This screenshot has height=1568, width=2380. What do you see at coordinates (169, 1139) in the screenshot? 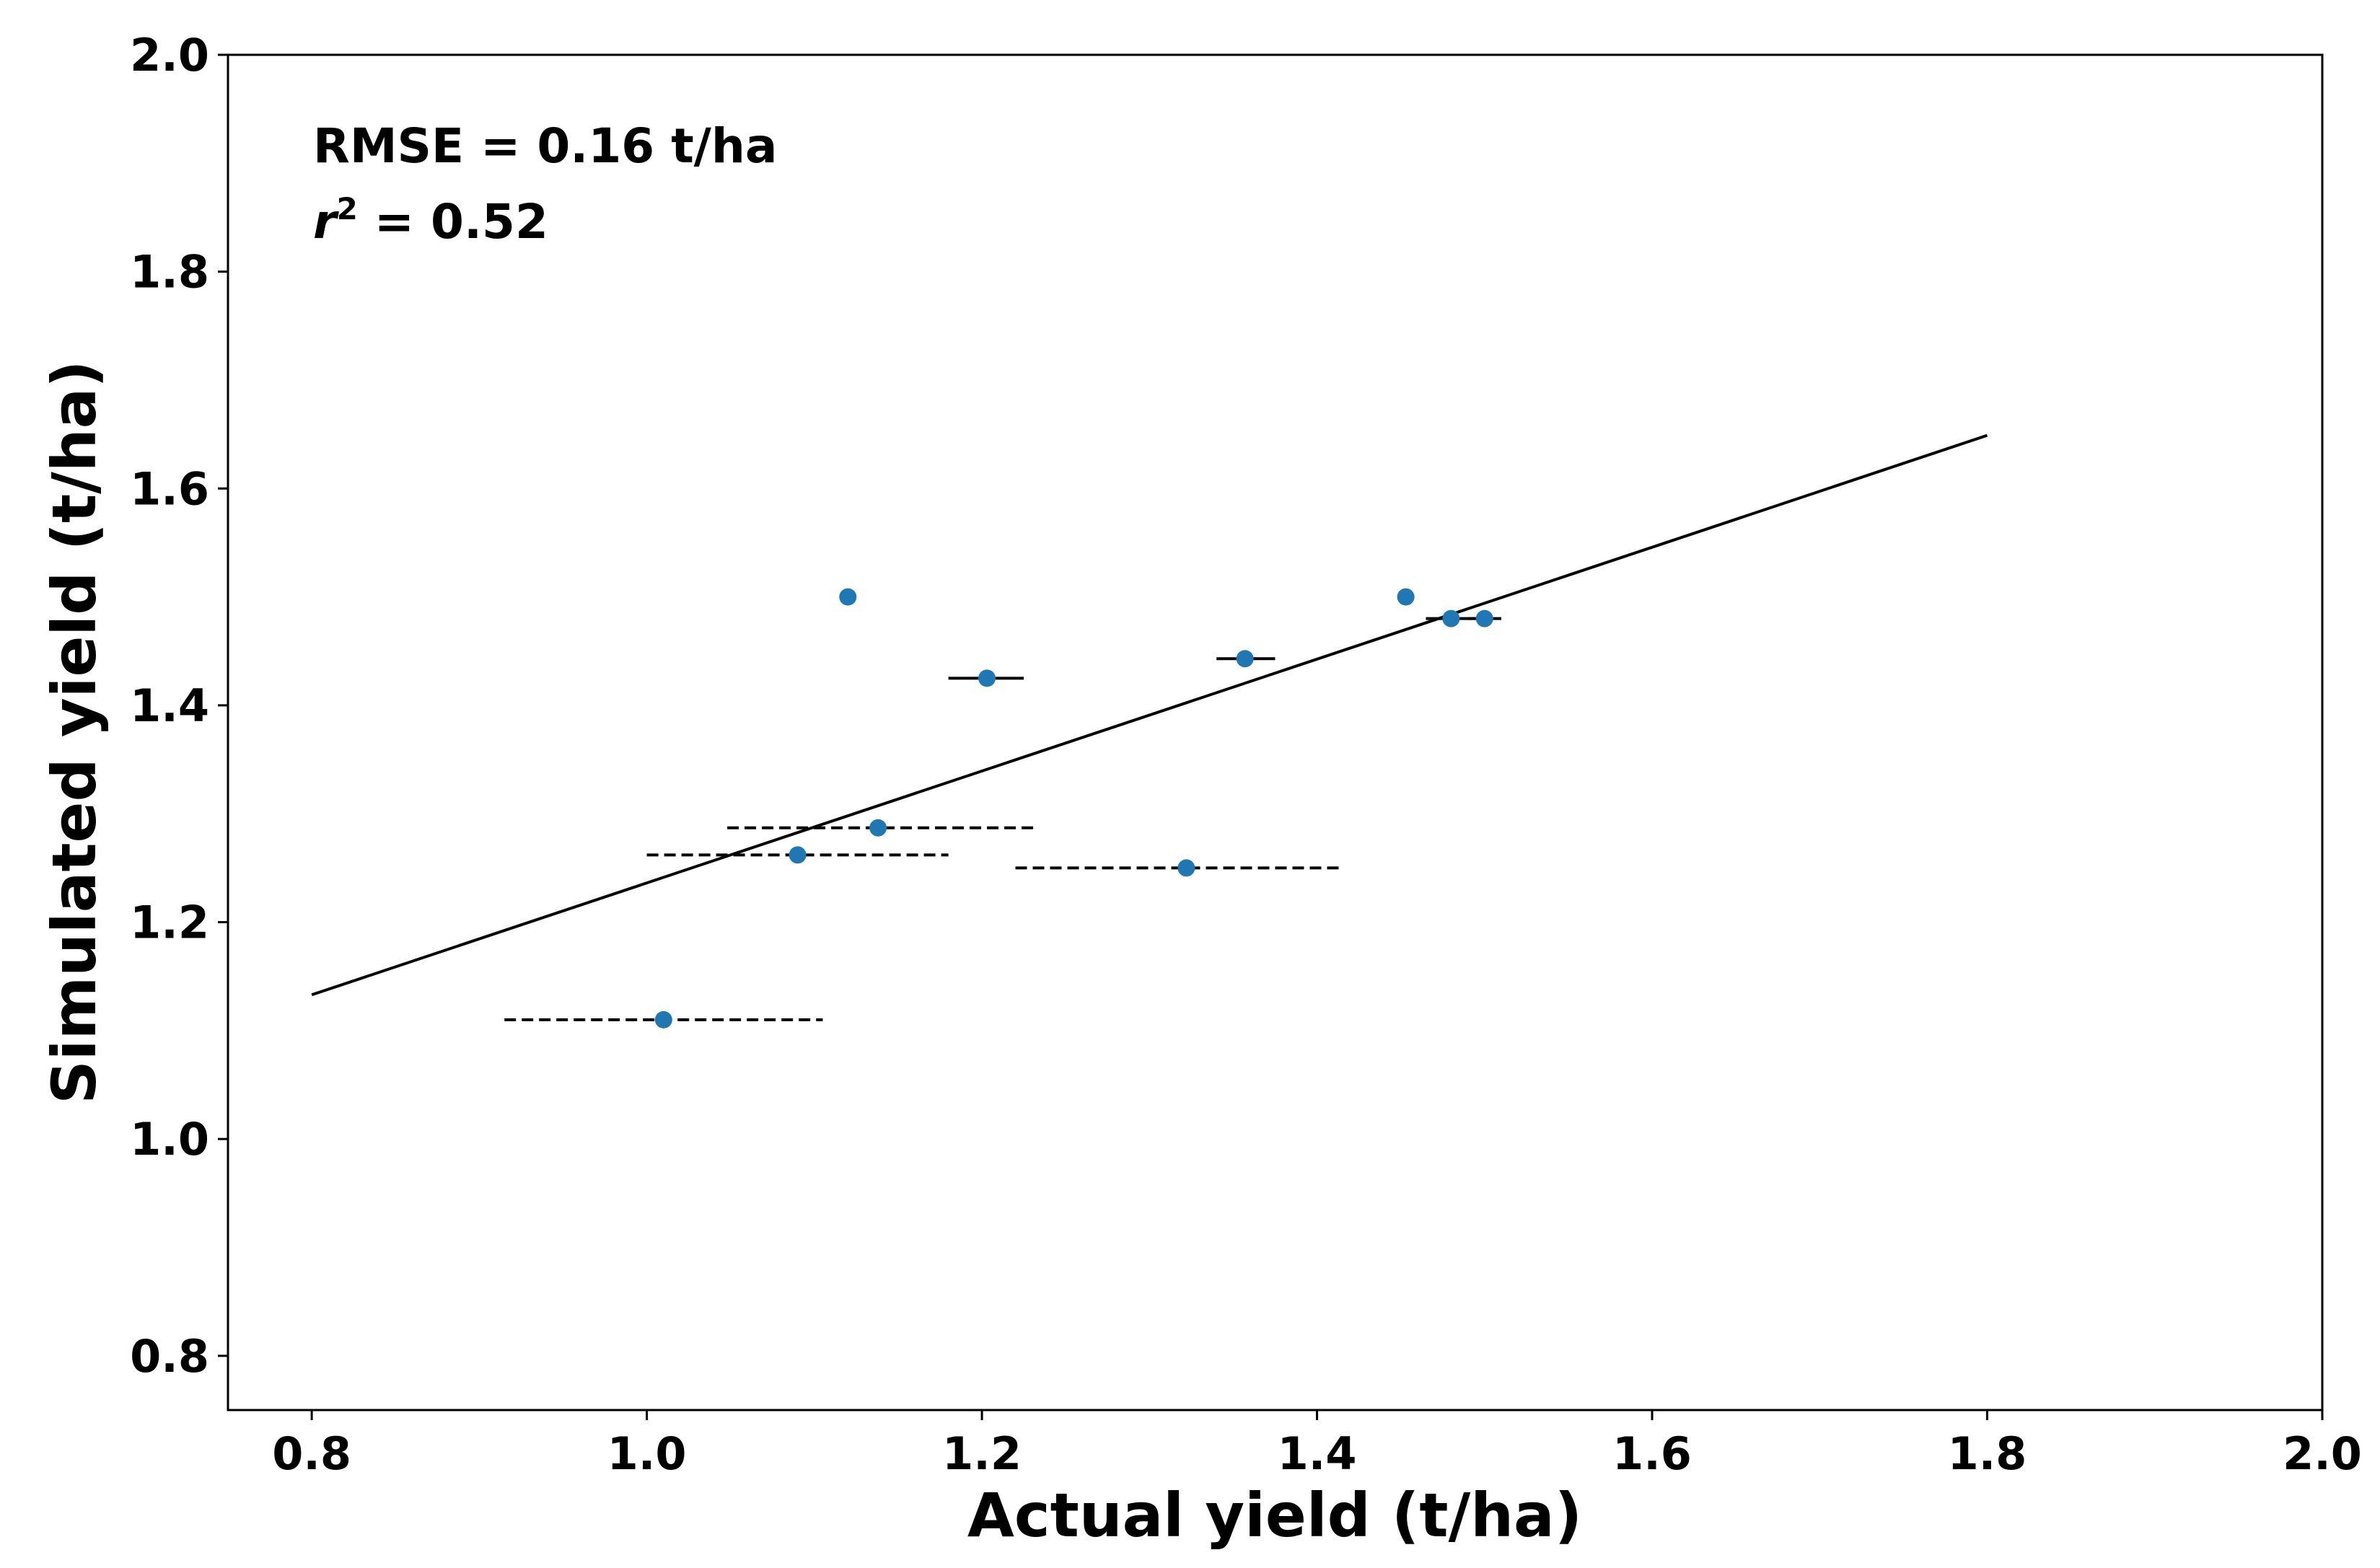
I see `y-tick-label: 1.0` at bounding box center [169, 1139].